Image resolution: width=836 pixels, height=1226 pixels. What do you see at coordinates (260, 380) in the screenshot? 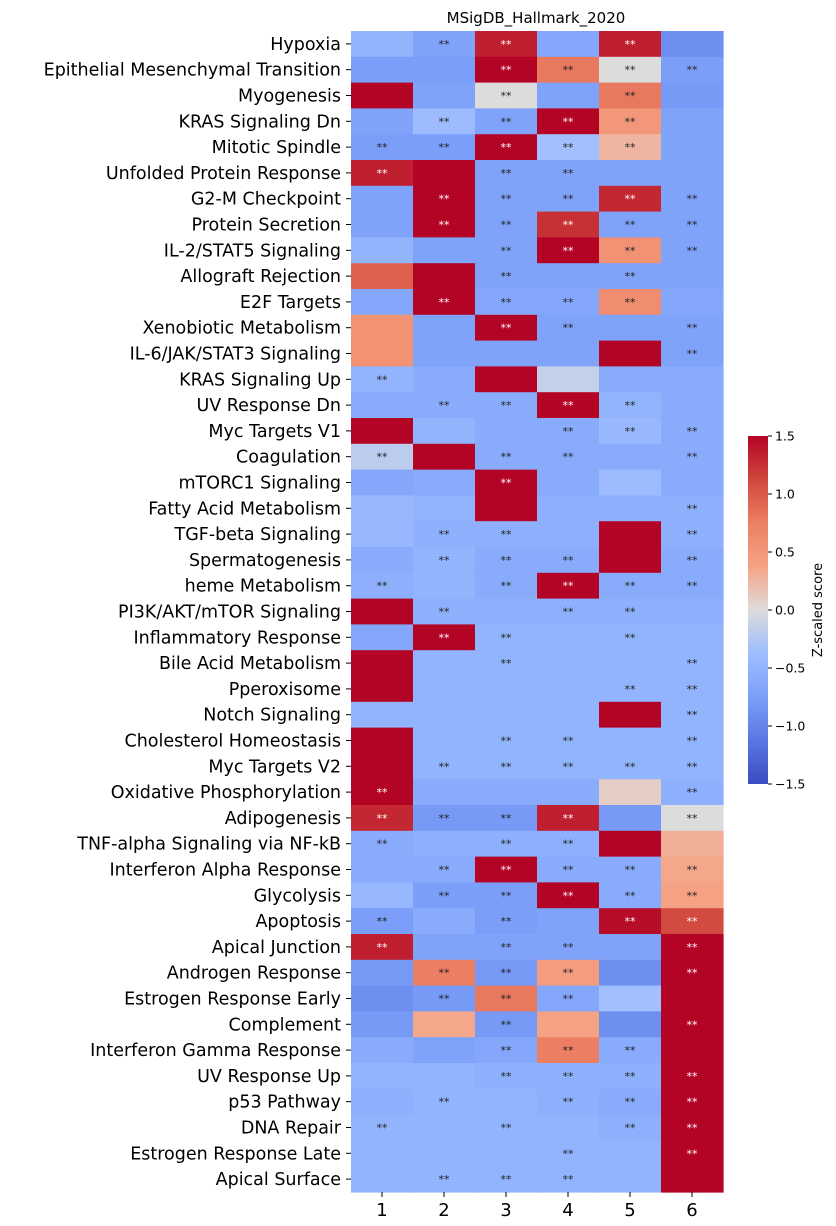
I see `row-label: KRAS Signaling Up` at bounding box center [260, 380].